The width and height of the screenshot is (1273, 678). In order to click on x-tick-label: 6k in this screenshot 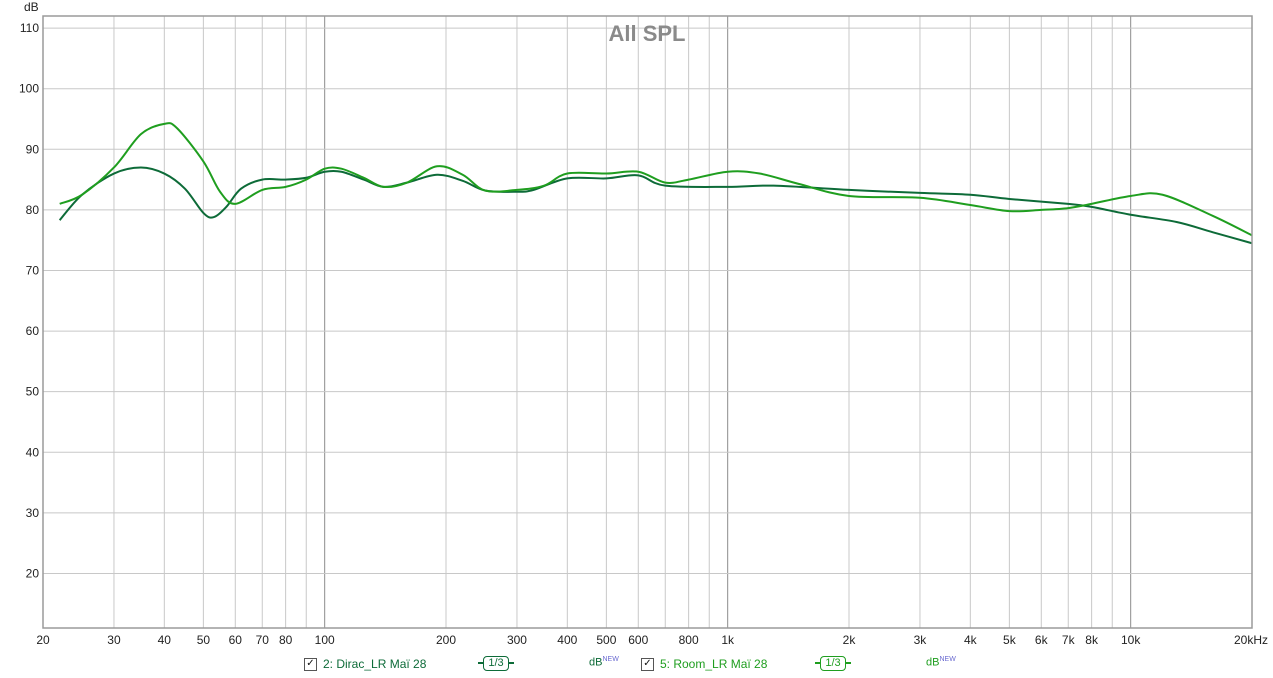, I will do `click(1042, 640)`.